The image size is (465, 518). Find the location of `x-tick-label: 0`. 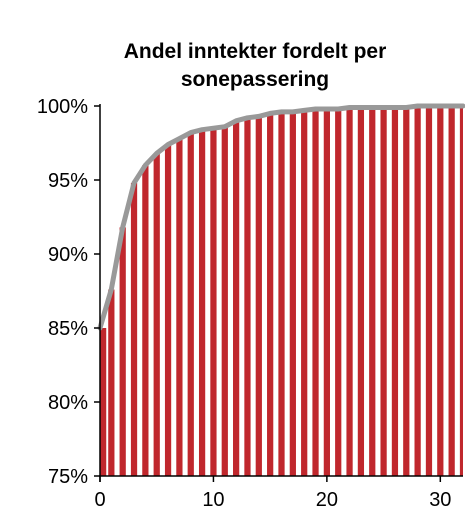

x-tick-label: 0 is located at coordinates (99, 500).